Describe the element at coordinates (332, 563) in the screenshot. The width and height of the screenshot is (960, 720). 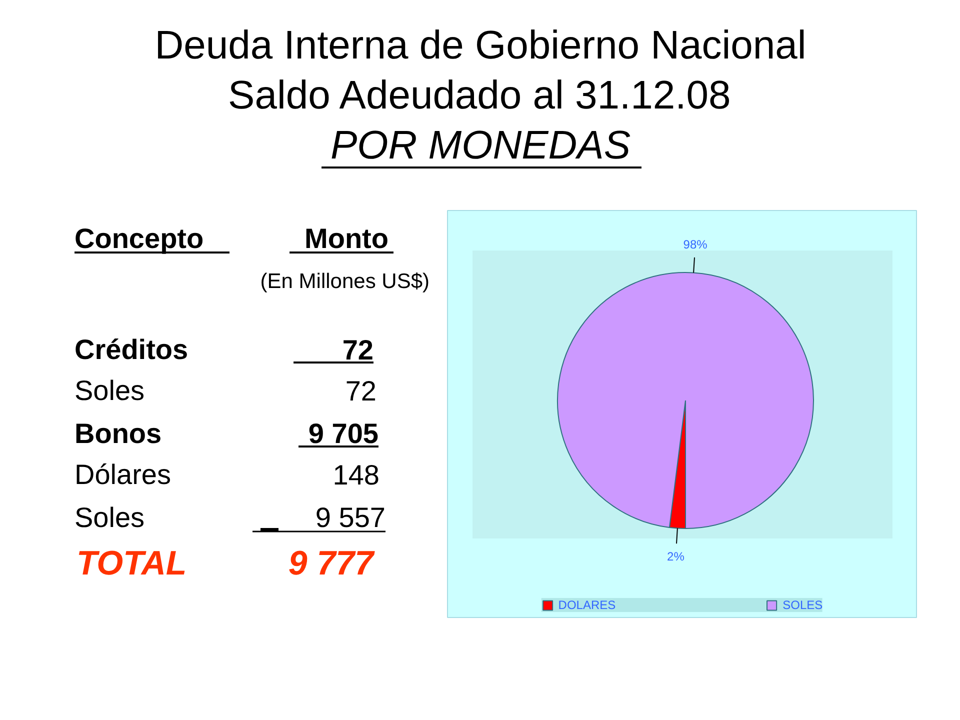
I see `text: 9 777` at that location.